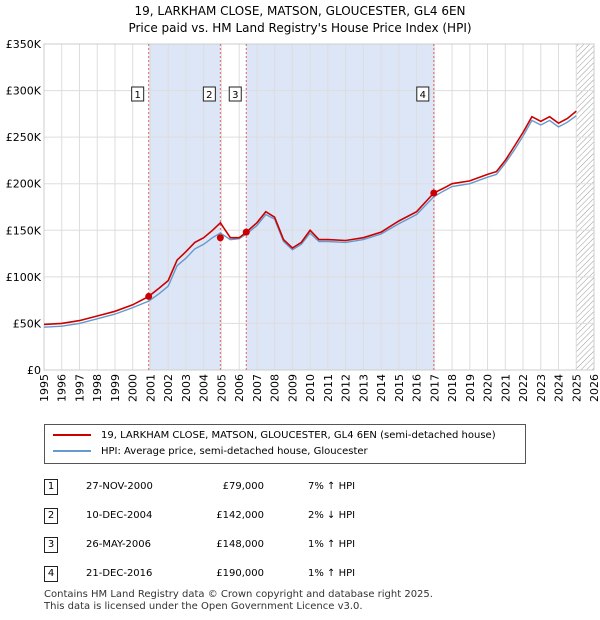  I want to click on y-tick-label: £0, so click(34, 370).